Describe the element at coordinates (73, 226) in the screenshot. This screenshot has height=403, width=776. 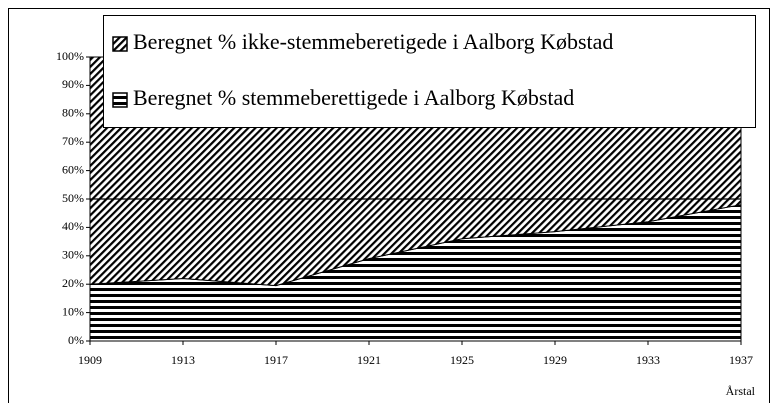
I see `y-tick-label: 40%` at that location.